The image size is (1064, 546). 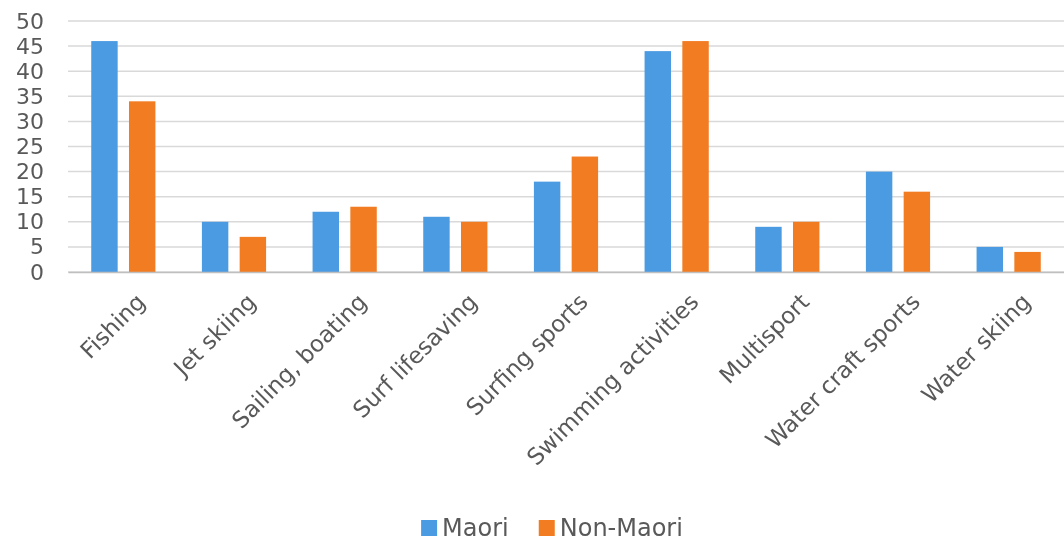 What do you see at coordinates (30, 71) in the screenshot?
I see `y-tick-label: 40` at bounding box center [30, 71].